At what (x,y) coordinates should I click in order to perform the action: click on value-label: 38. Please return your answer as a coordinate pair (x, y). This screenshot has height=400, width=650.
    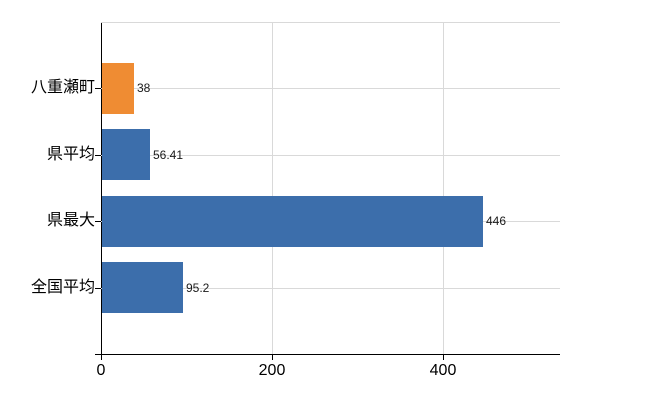
    Looking at the image, I should click on (144, 88).